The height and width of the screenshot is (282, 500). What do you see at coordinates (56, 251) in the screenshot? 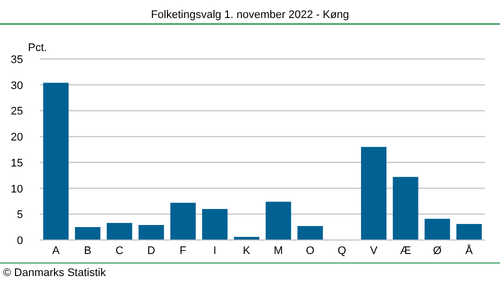
I see `x-tick-label: A` at bounding box center [56, 251].